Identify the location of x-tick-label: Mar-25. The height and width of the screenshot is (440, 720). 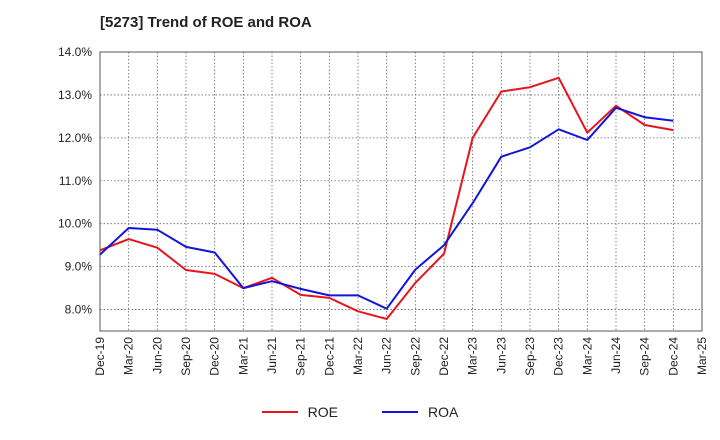
(702, 356).